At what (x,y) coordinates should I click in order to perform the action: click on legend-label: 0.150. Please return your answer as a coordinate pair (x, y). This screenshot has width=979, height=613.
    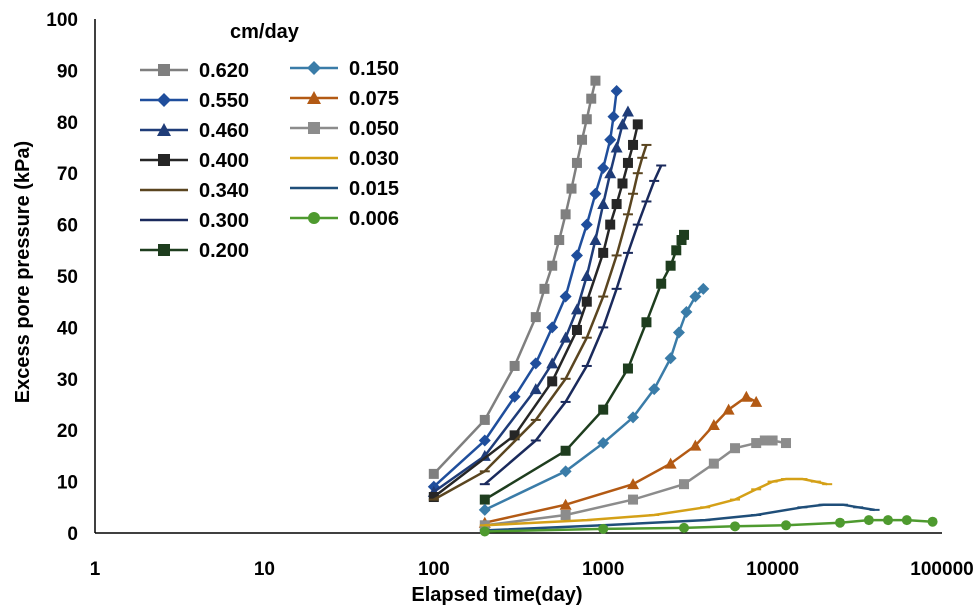
    Looking at the image, I should click on (374, 69).